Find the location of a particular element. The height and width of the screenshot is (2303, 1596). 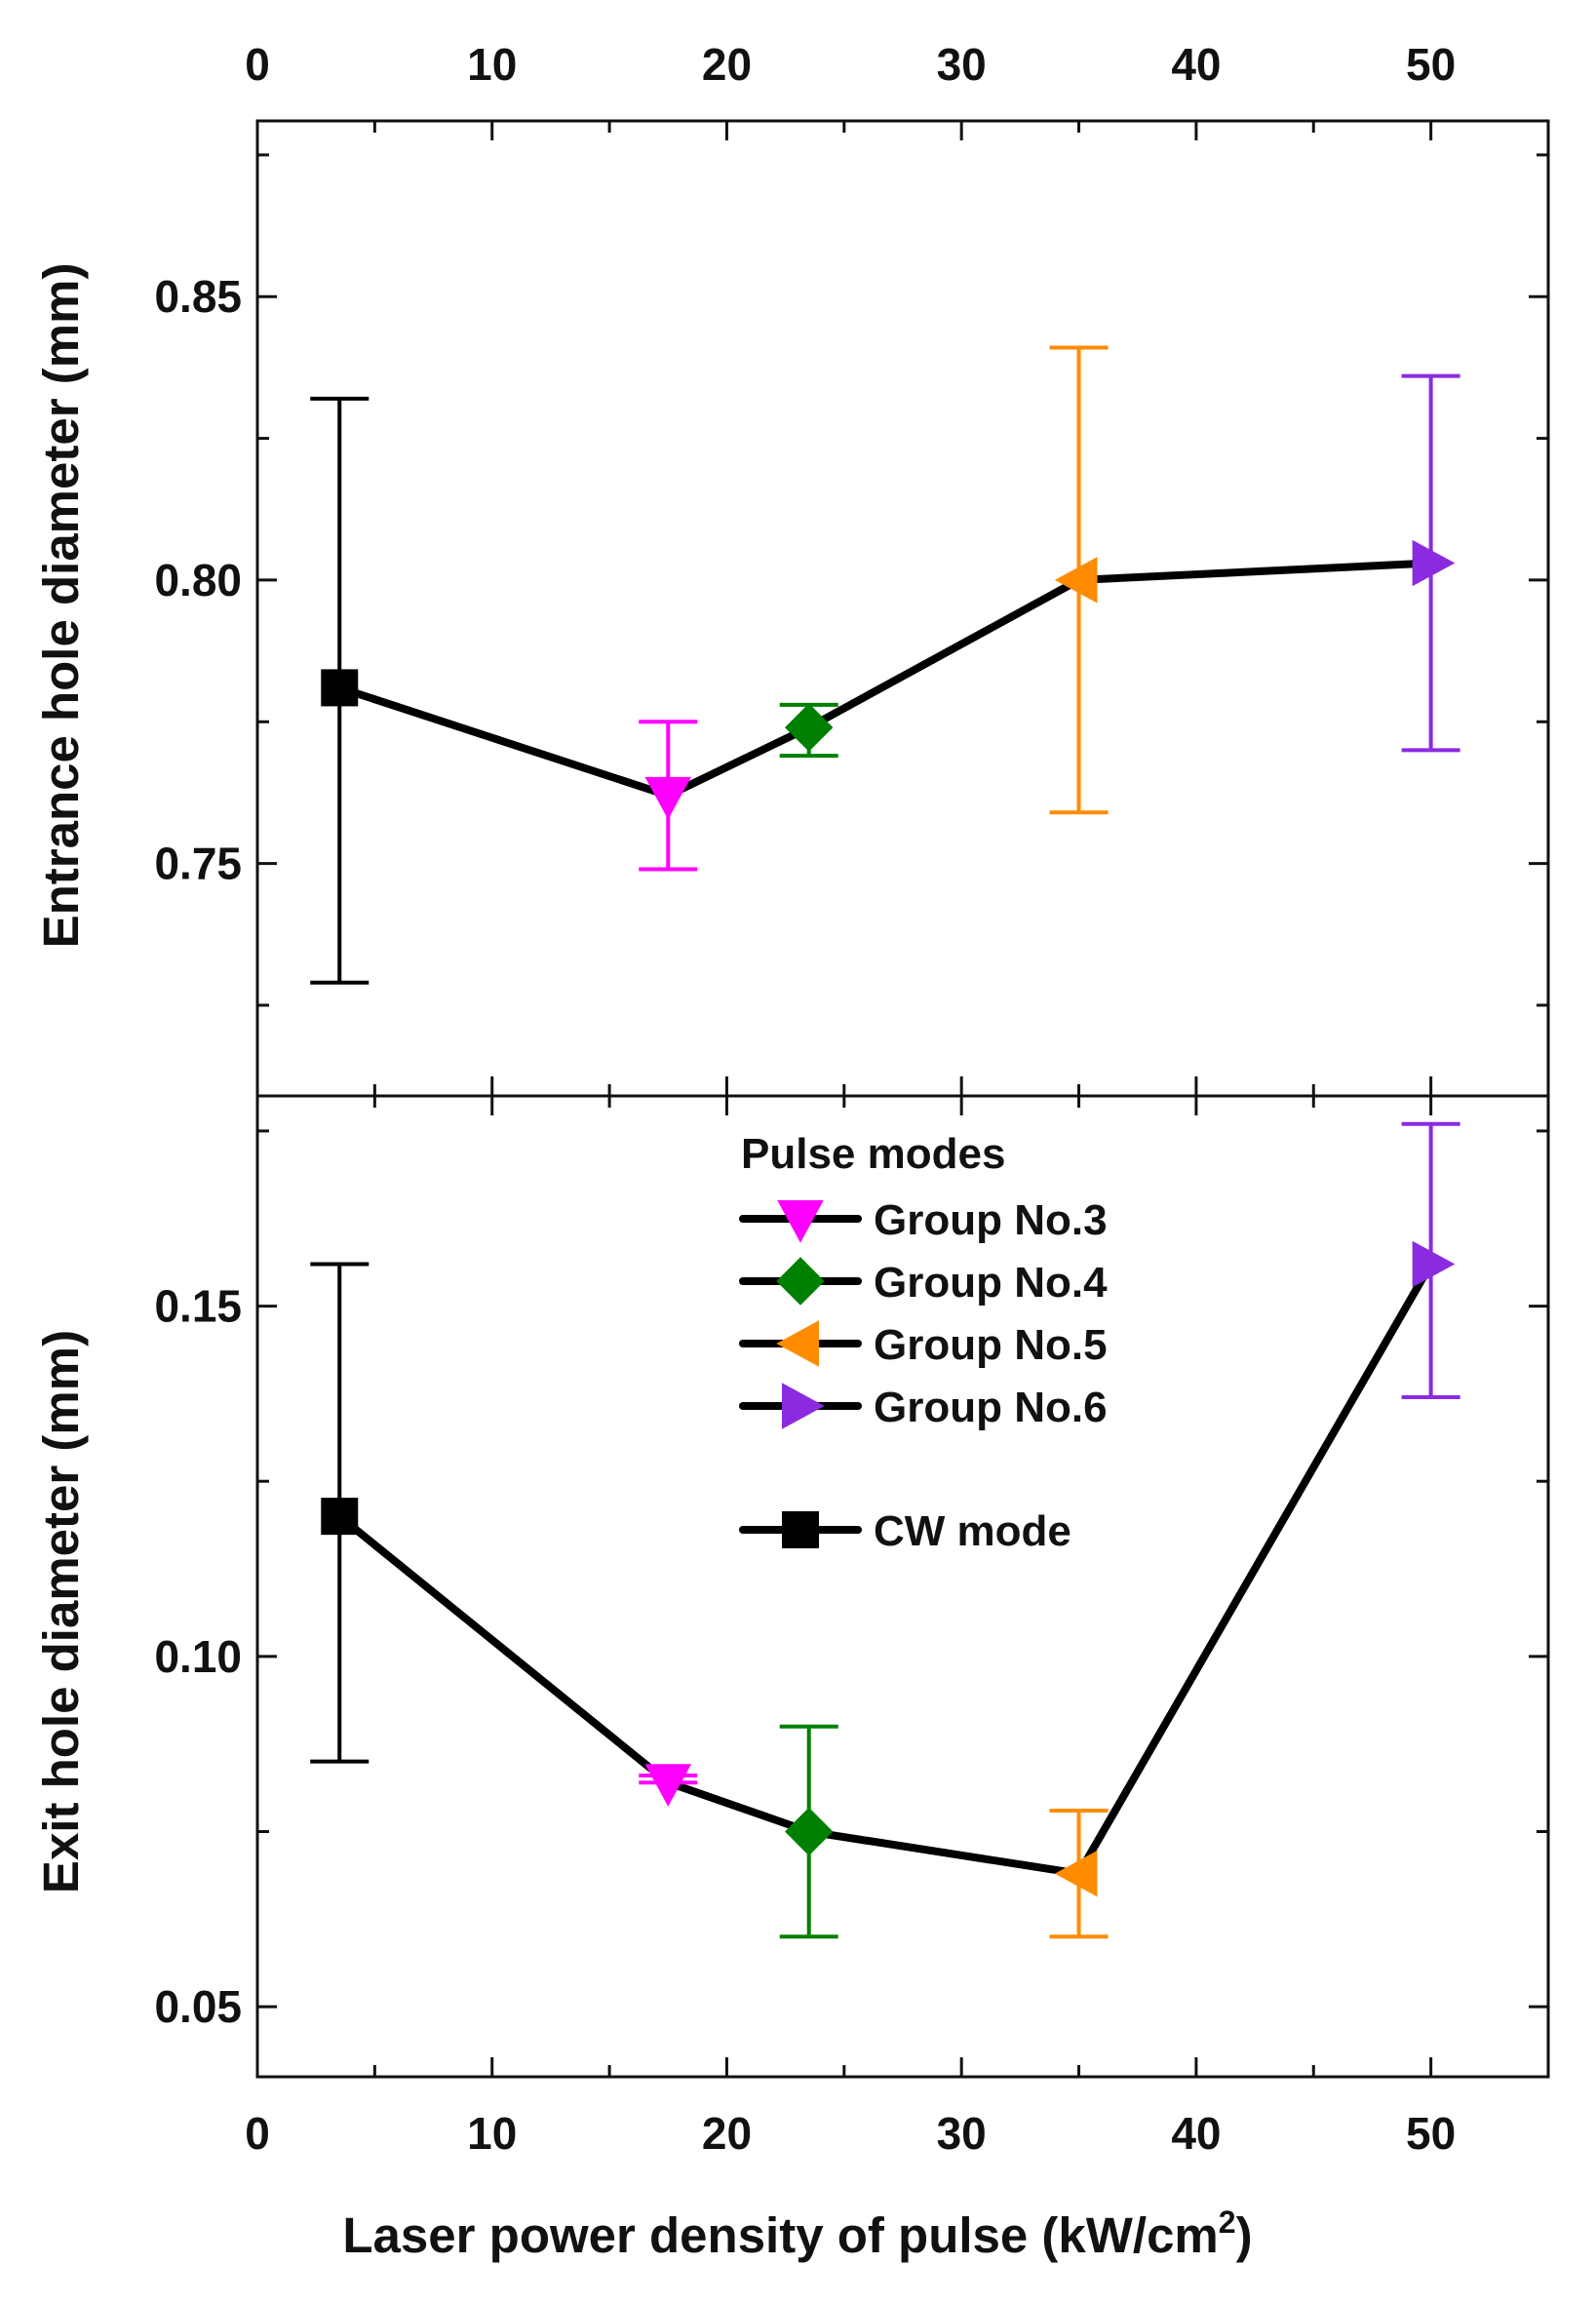

exit-group-no-6-marker is located at coordinates (1434, 1264).